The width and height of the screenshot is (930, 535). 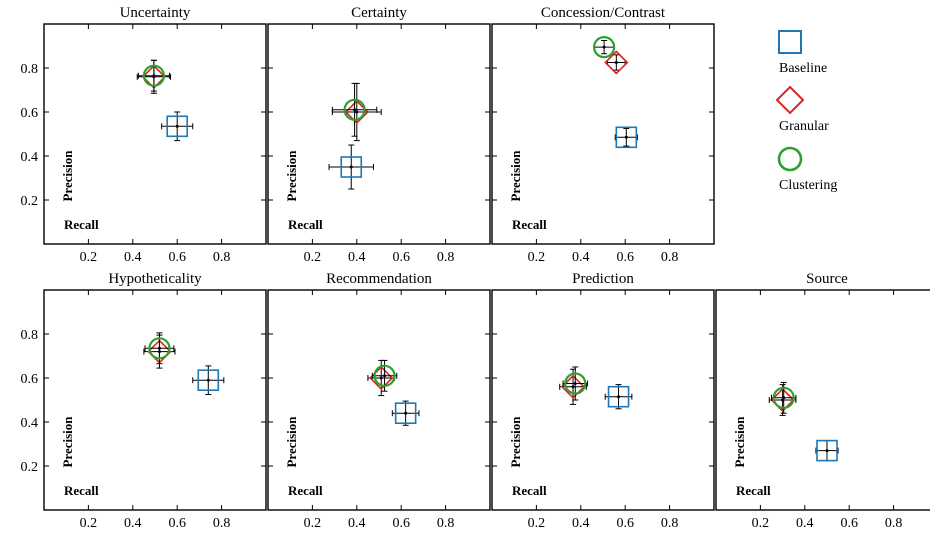 I want to click on legend-item-clustering: Clustering, so click(x=807, y=169).